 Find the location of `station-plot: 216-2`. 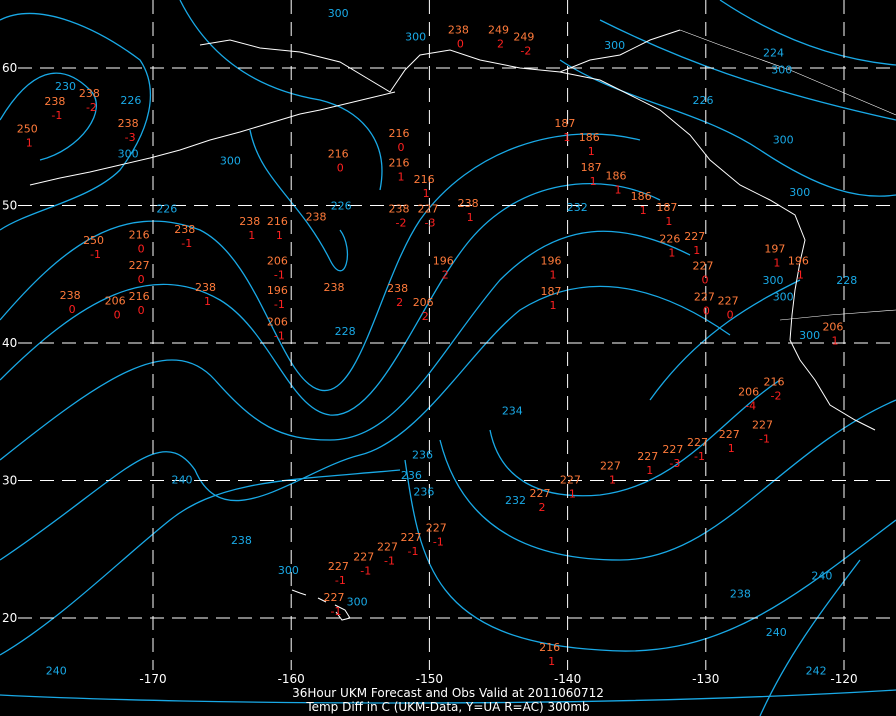

station-plot: 216-2 is located at coordinates (773, 389).